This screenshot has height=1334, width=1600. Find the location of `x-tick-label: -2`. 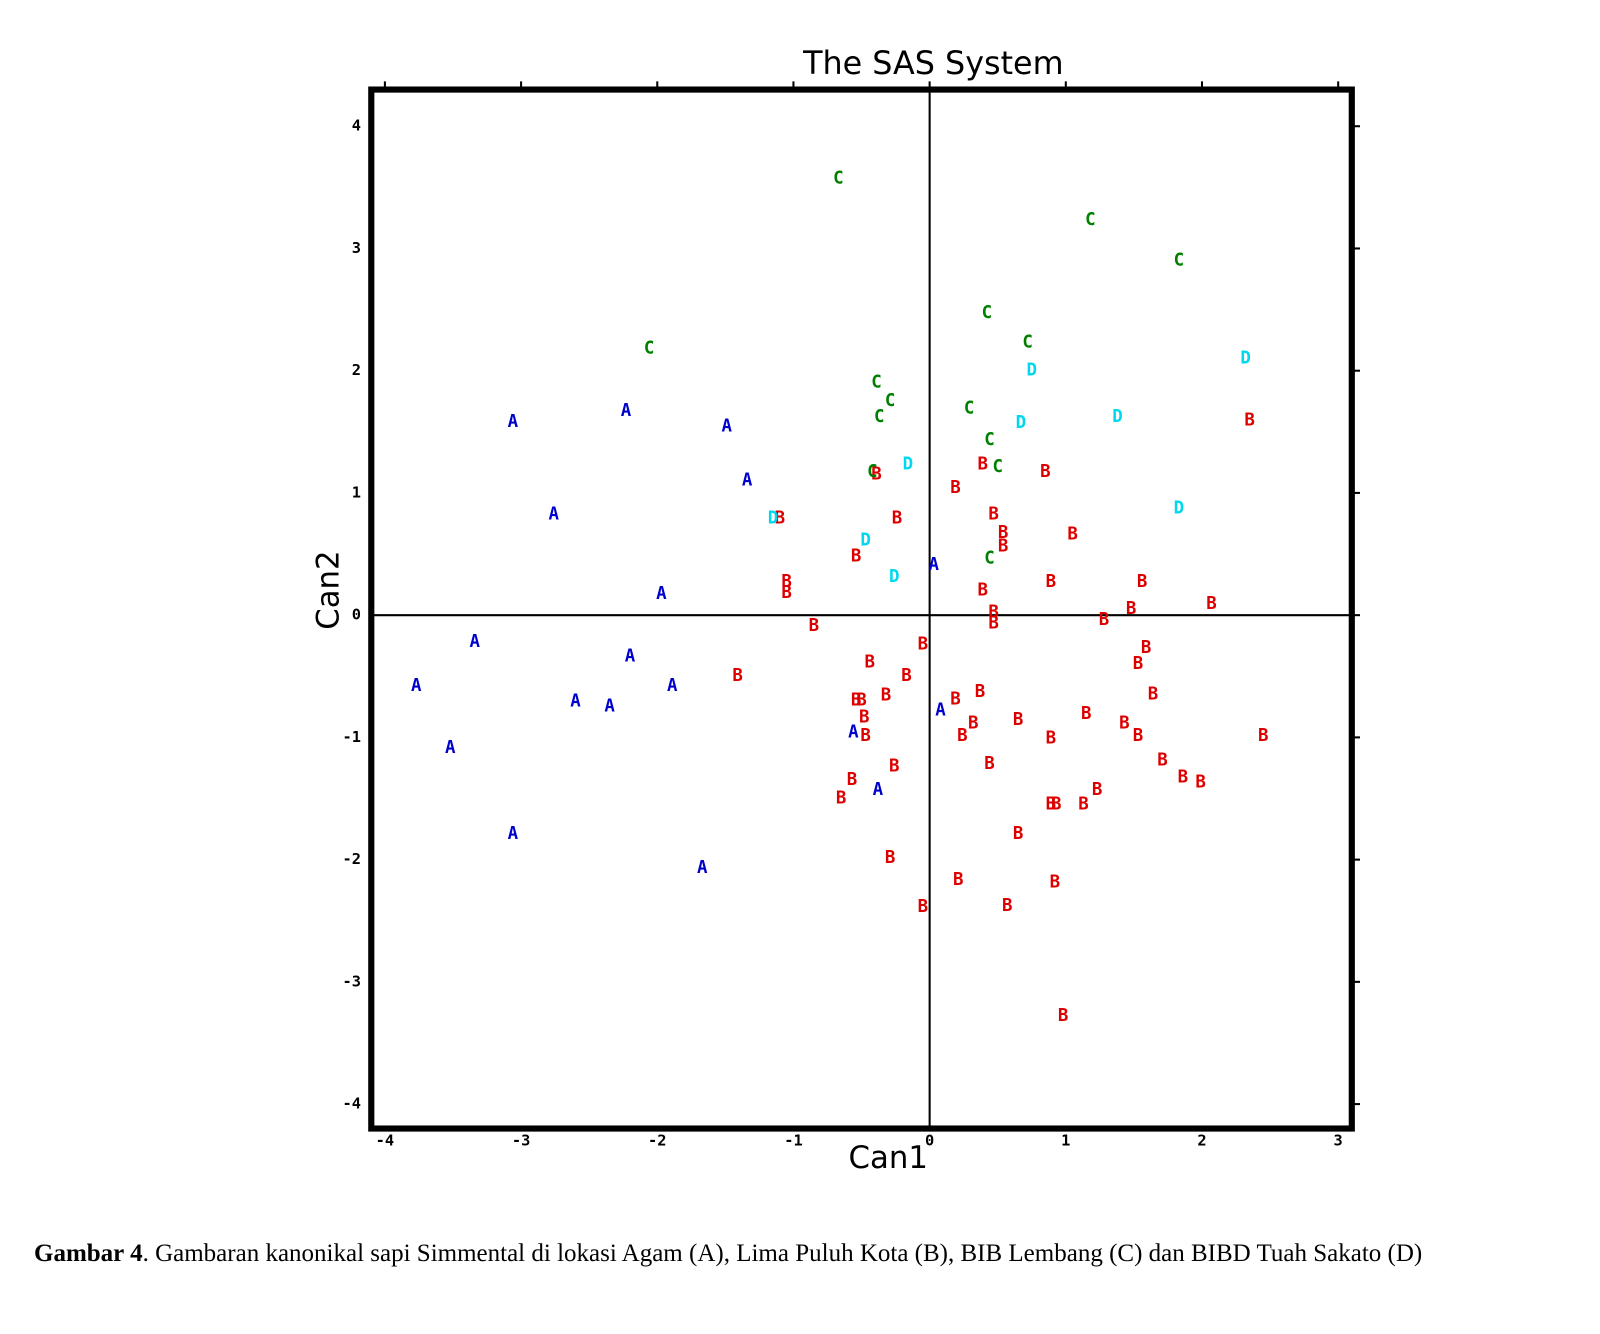

x-tick-label: -2 is located at coordinates (657, 1140).